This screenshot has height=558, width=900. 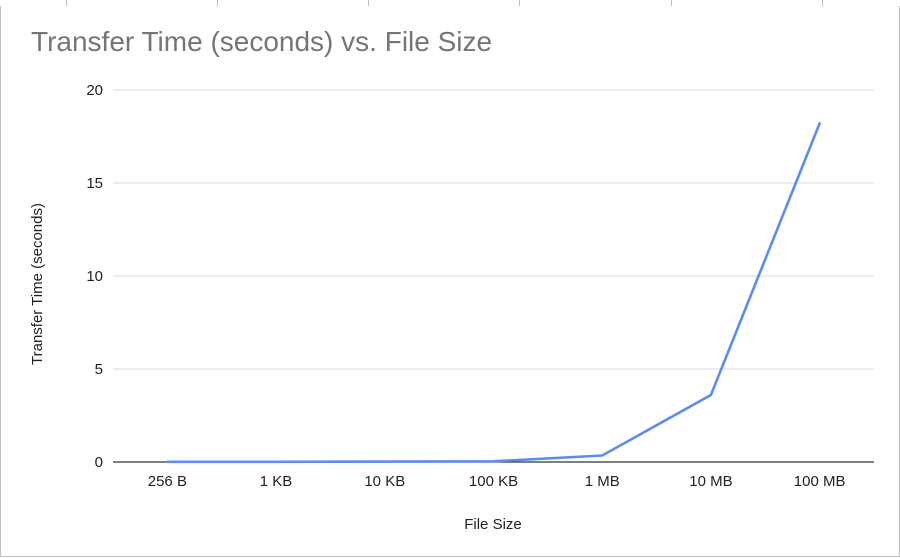 I want to click on y-axis-ticks: 0 5 10 15 20, so click(x=94, y=276).